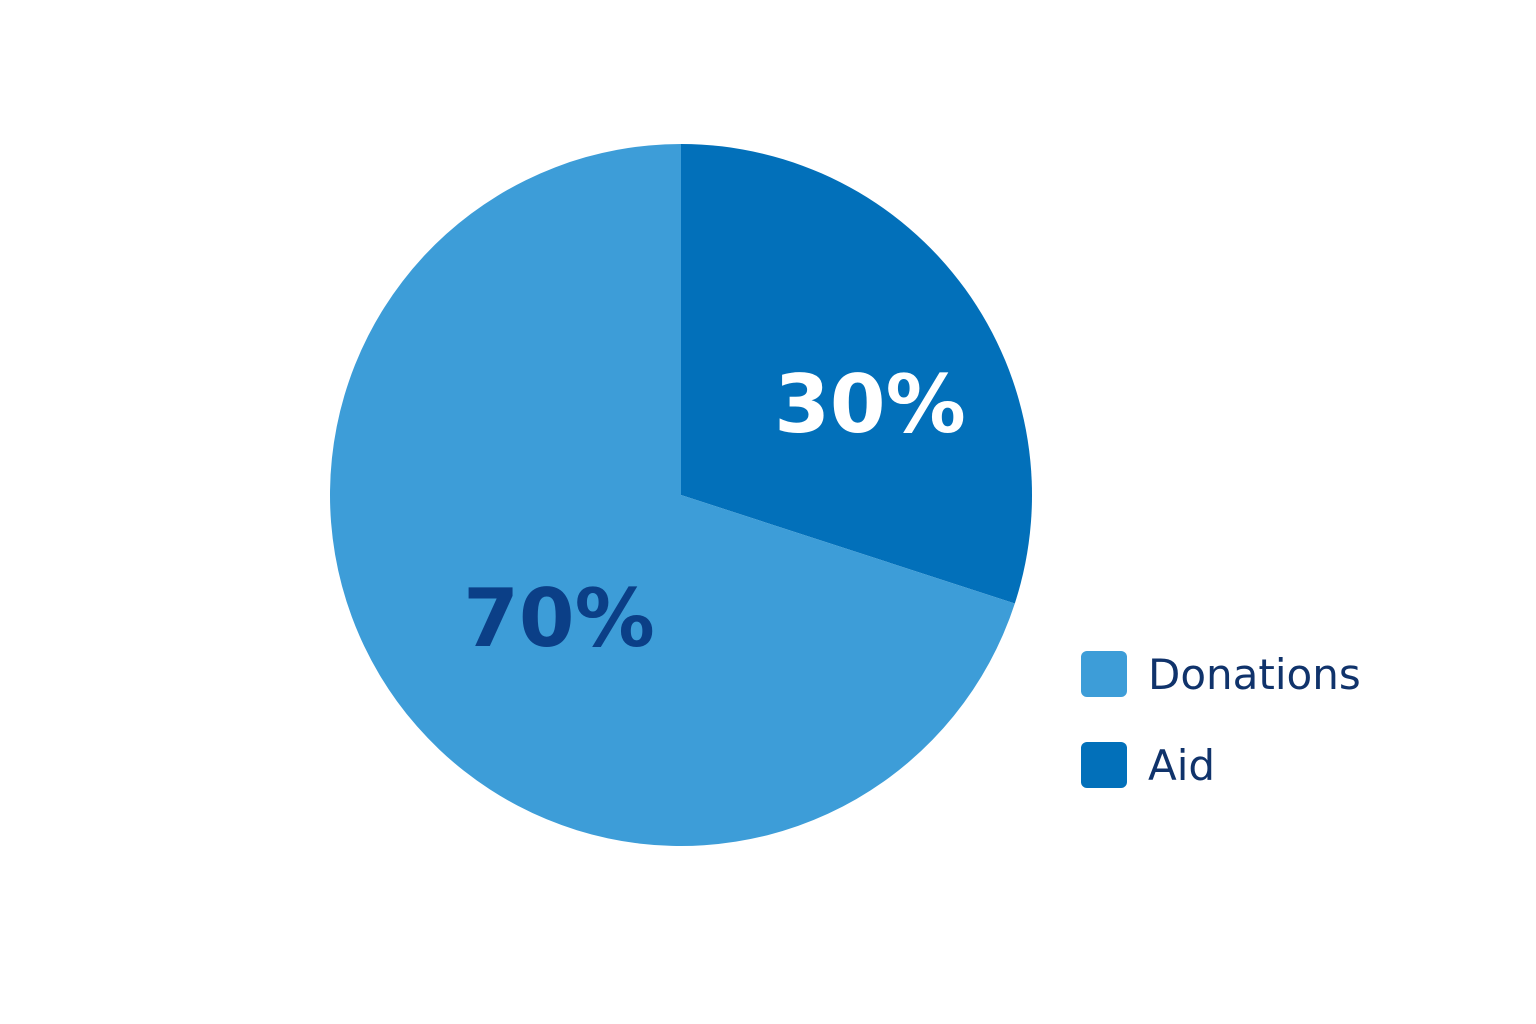 The width and height of the screenshot is (1536, 1024). Describe the element at coordinates (1221, 720) in the screenshot. I see `legend: Donations Aid` at that location.